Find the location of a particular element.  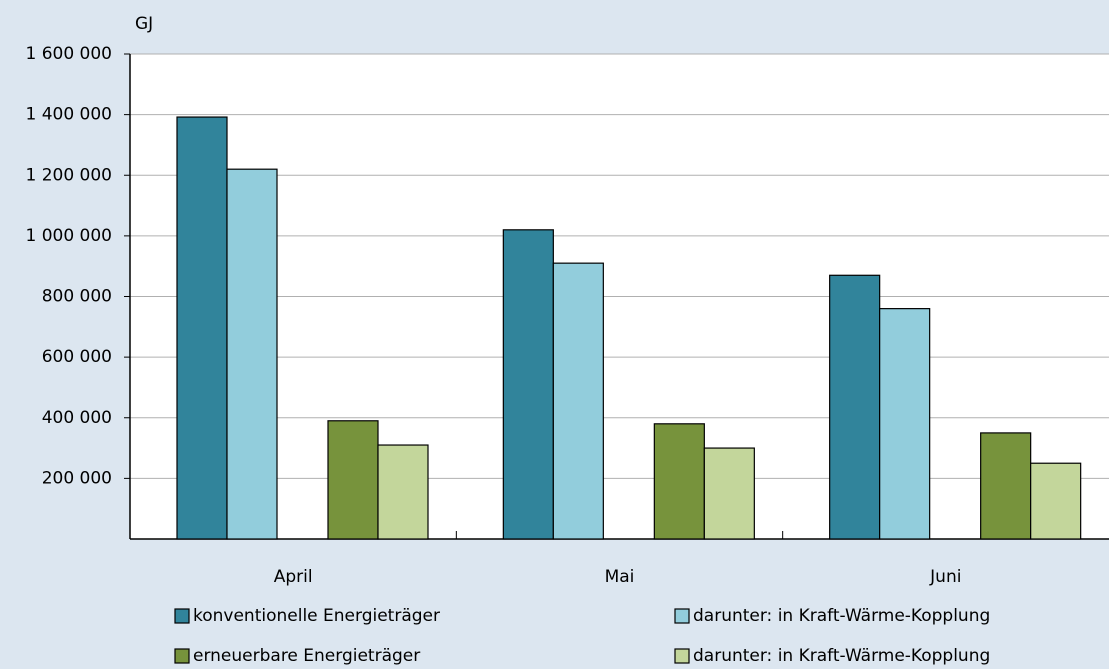

x-tick-label: April is located at coordinates (293, 577).